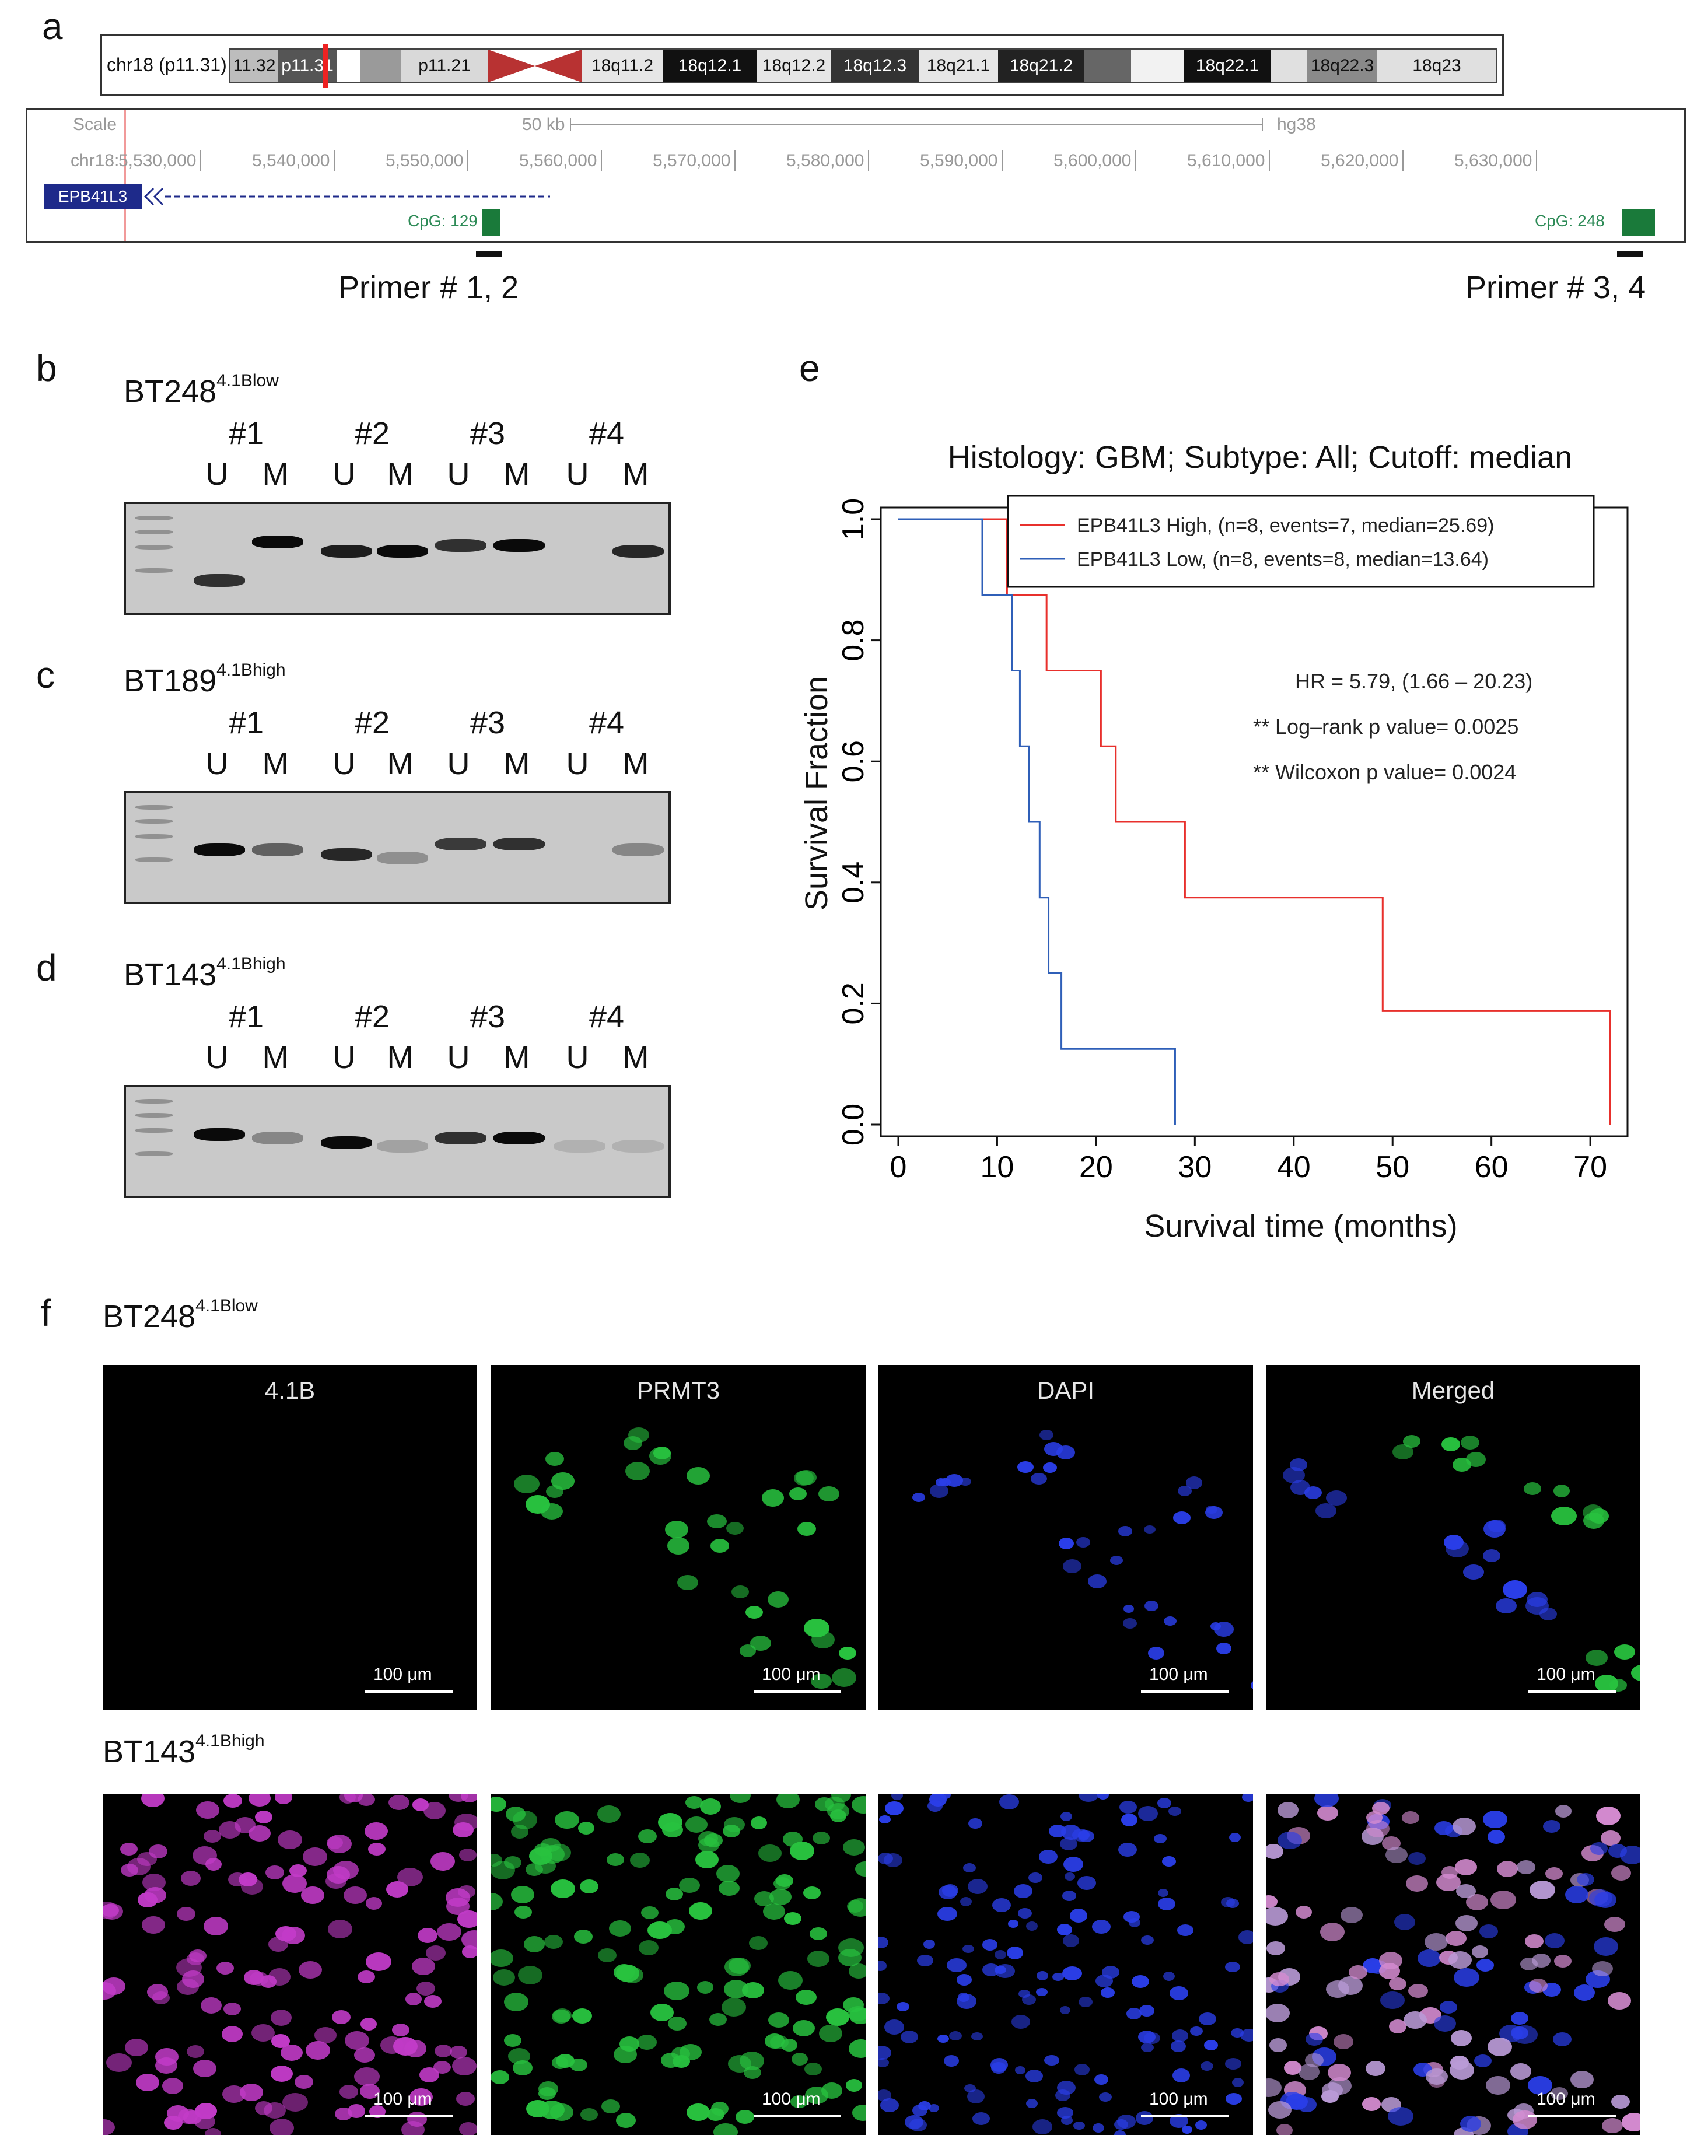 The height and width of the screenshot is (2156, 1708). I want to click on scale-label: Scale, so click(95, 124).